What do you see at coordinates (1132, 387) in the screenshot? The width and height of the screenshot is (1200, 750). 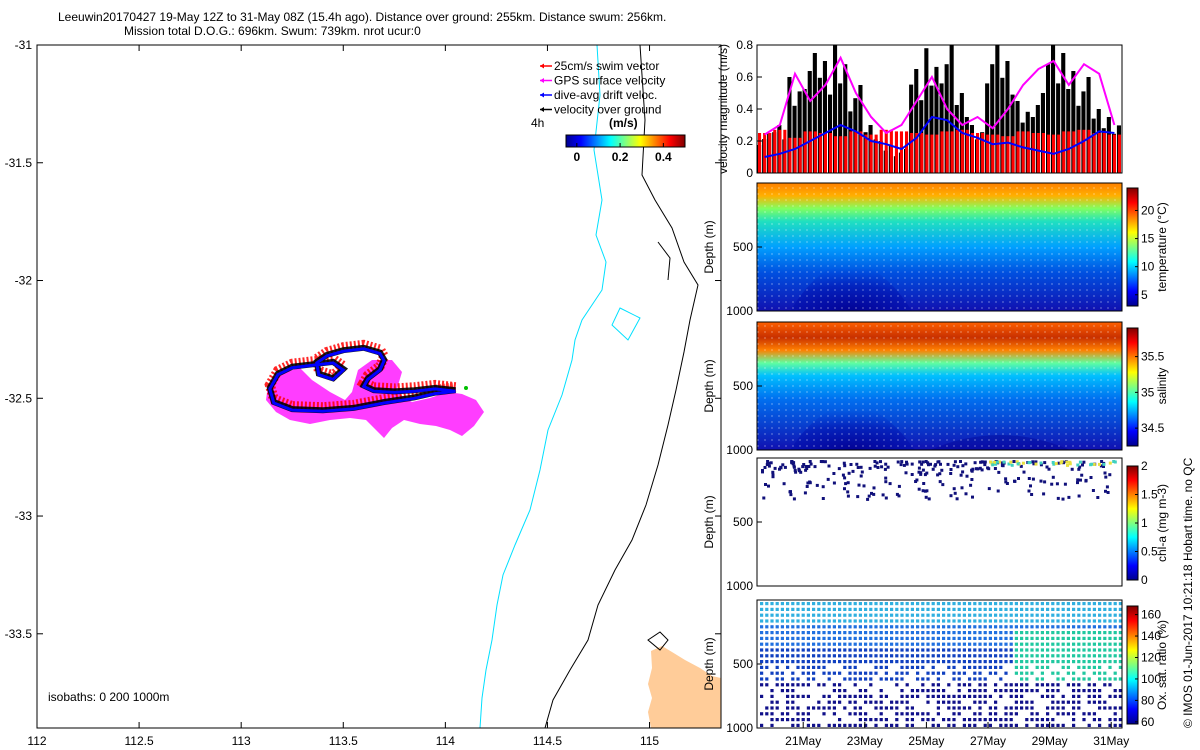 I see `salinity-colorbar` at bounding box center [1132, 387].